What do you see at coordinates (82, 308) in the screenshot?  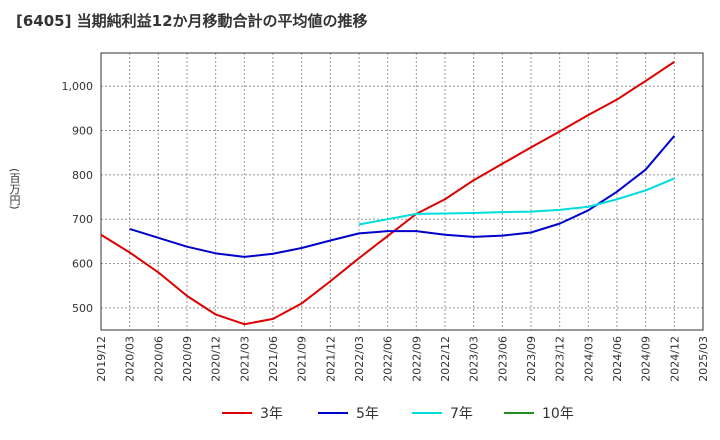 I see `y-tick-label: 500` at bounding box center [82, 308].